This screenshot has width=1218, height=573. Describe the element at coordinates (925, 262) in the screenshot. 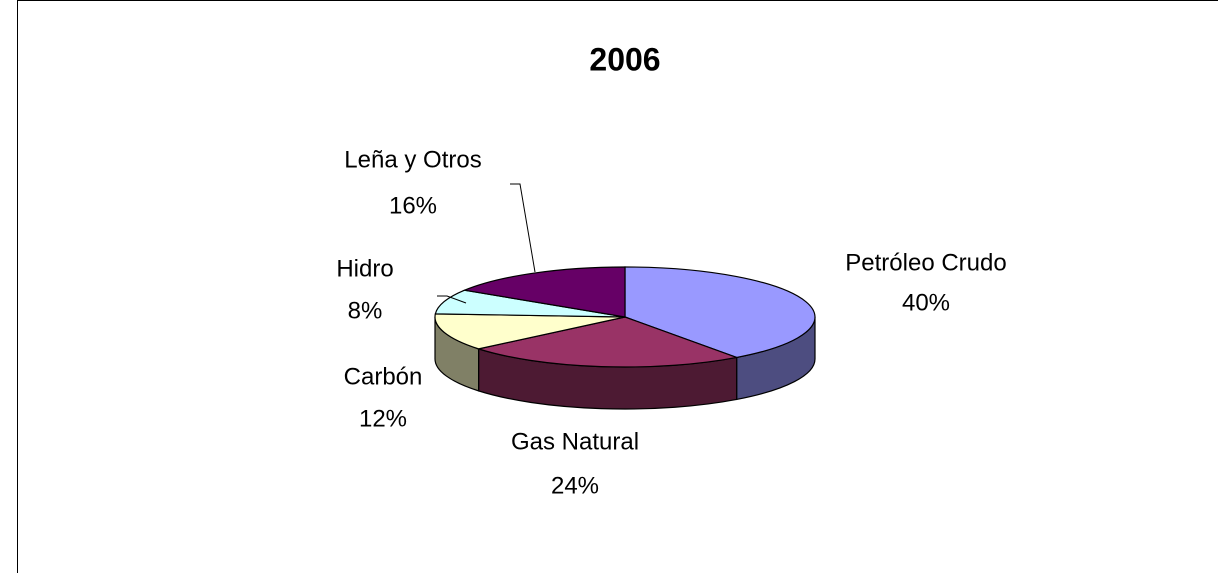

I see `slice-label: Petróleo Crudo` at that location.